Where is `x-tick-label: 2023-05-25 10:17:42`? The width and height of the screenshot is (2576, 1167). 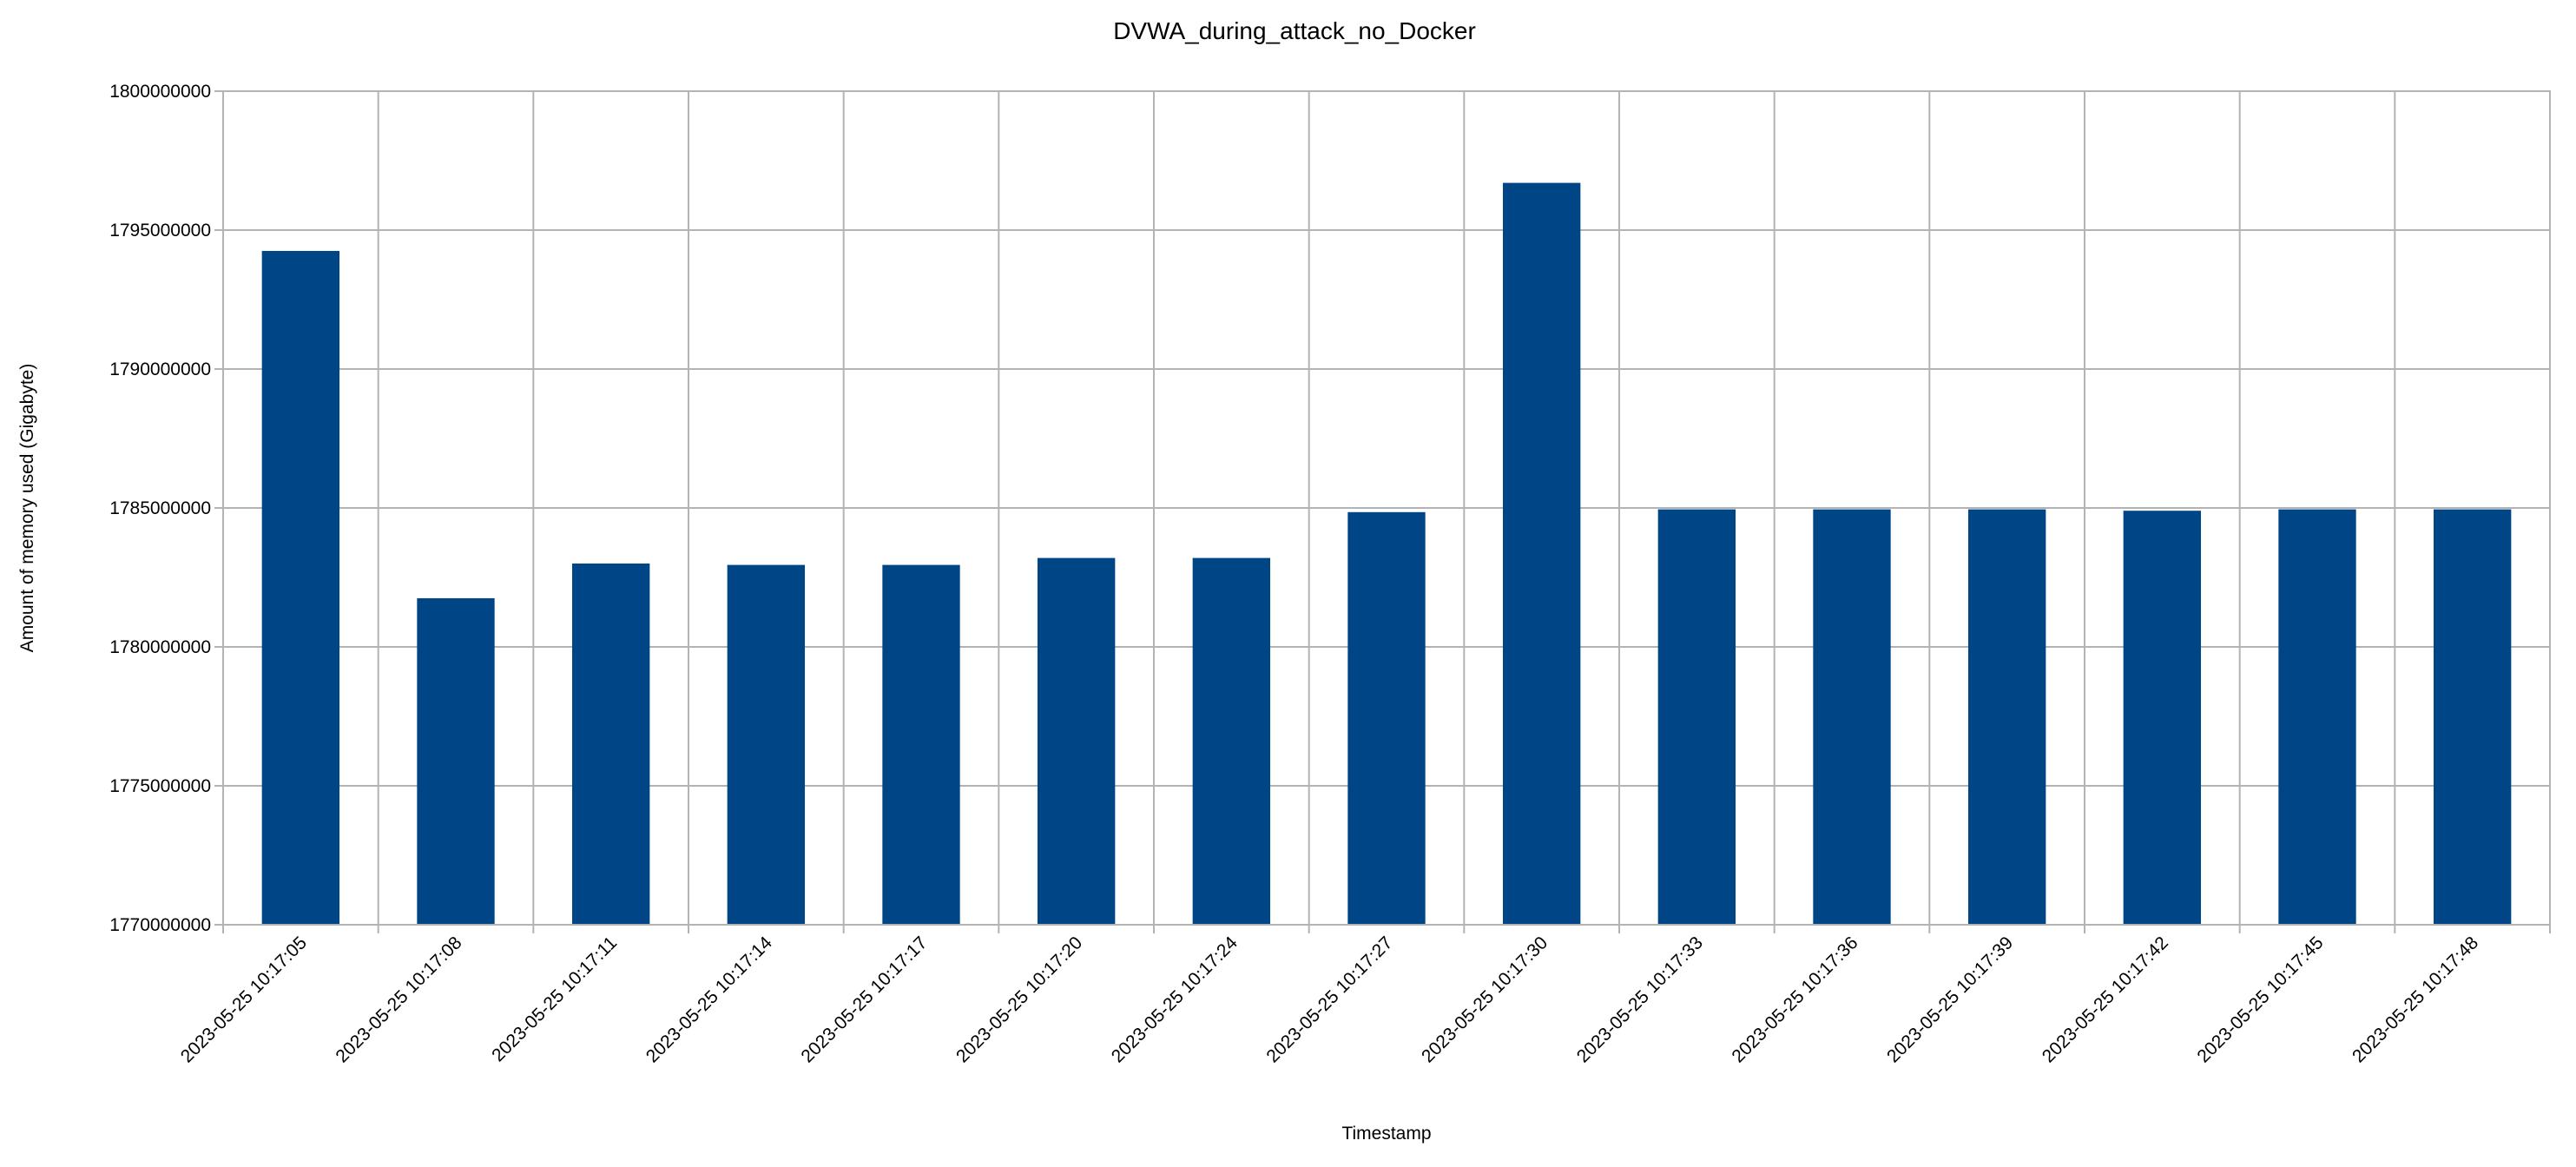
x-tick-label: 2023-05-25 10:17:42 is located at coordinates (2105, 999).